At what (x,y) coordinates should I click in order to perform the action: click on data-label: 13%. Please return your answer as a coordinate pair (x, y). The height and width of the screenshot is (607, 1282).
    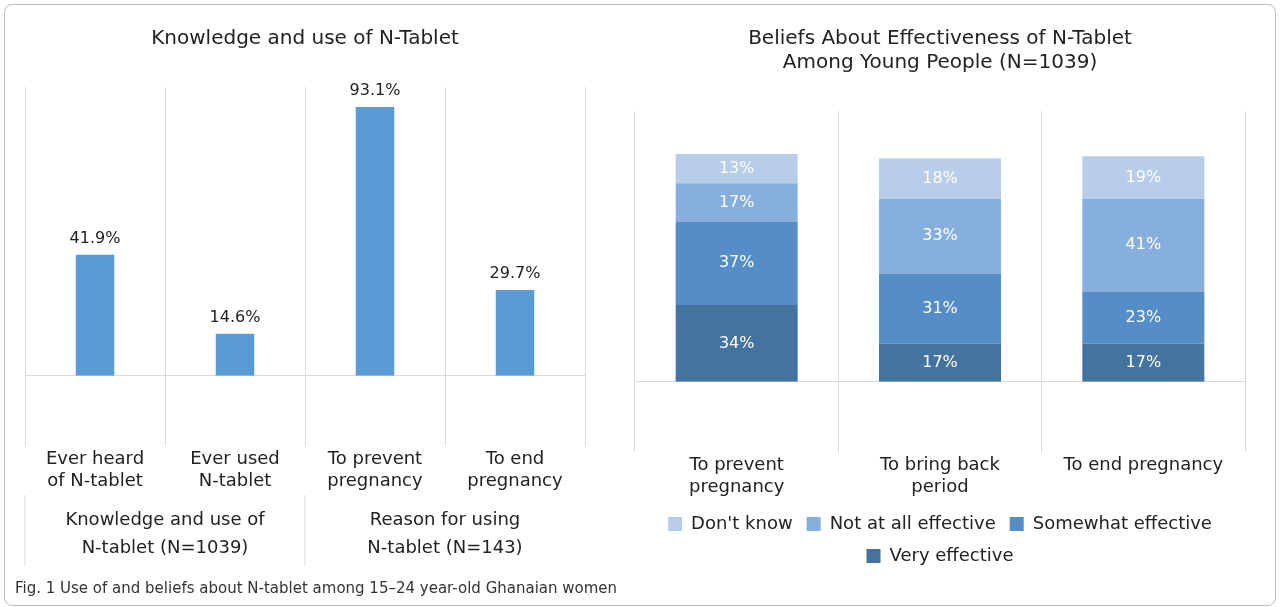
    Looking at the image, I should click on (736, 167).